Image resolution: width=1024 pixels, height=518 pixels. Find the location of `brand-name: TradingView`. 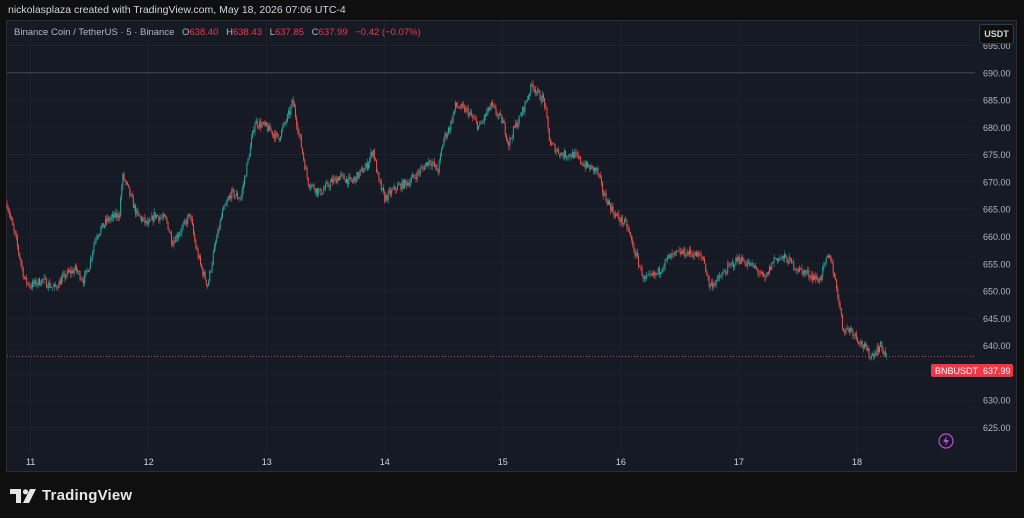

brand-name: TradingView is located at coordinates (87, 495).